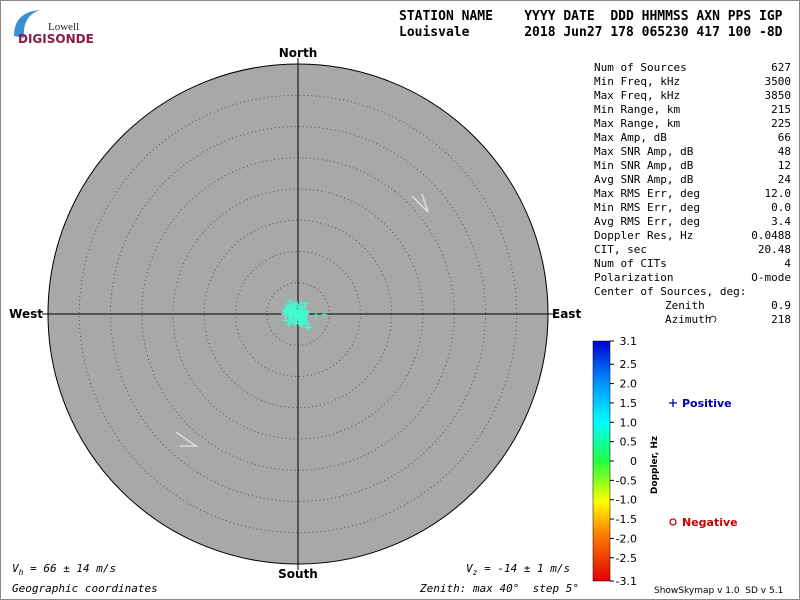 Image resolution: width=800 pixels, height=600 pixels. Describe the element at coordinates (685, 305) in the screenshot. I see `stat-label: Zenith` at that location.